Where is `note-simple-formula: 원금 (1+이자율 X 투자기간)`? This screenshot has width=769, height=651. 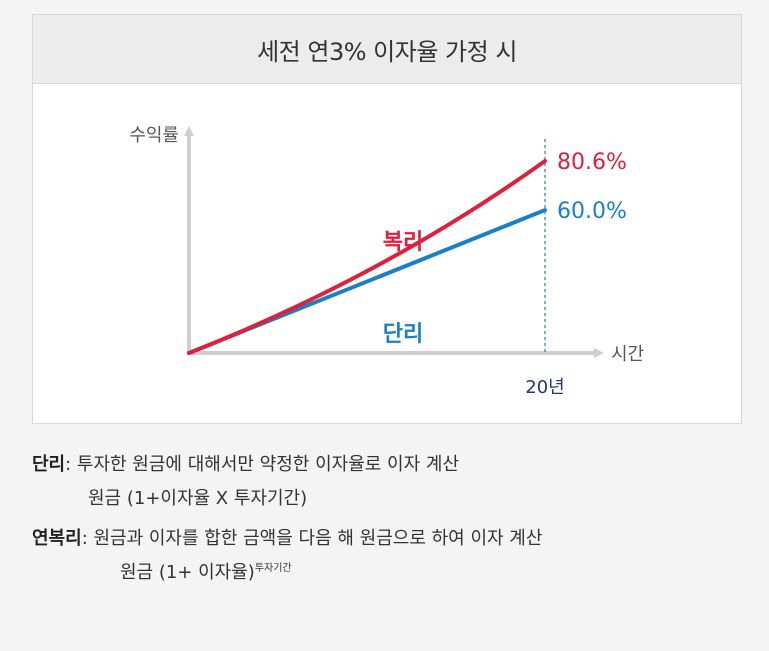
note-simple-formula: 원금 (1+이자율 X 투자기간) is located at coordinates (198, 498).